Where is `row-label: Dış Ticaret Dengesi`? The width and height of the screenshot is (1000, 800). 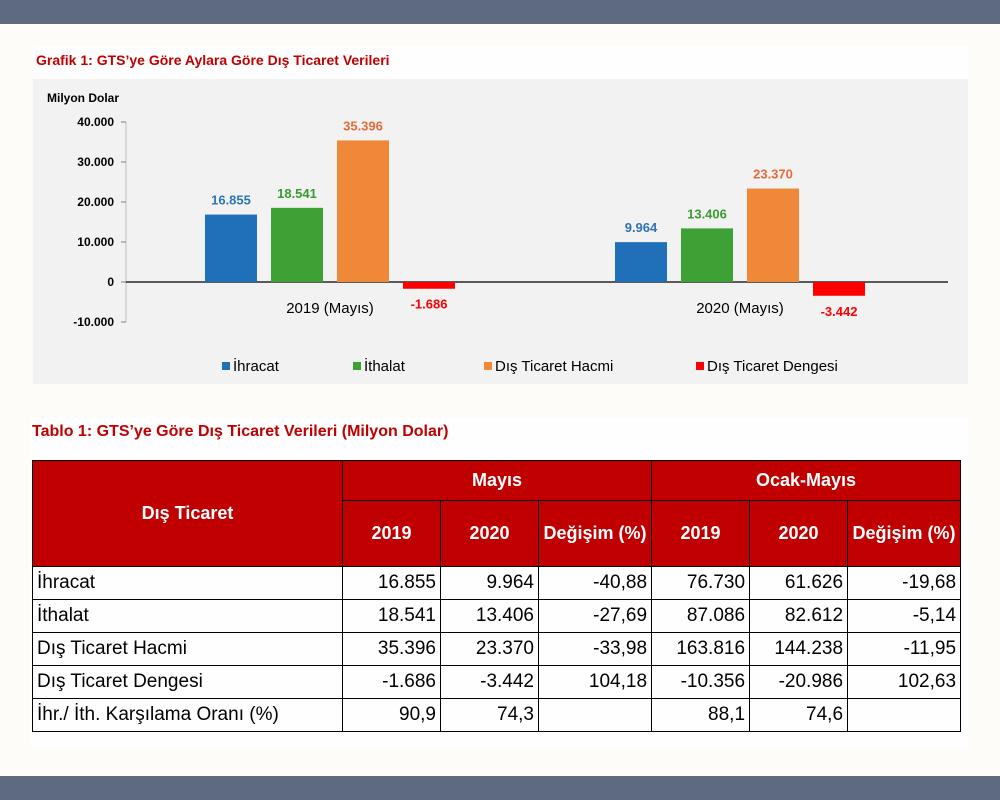
row-label: Dış Ticaret Dengesi is located at coordinates (187, 682).